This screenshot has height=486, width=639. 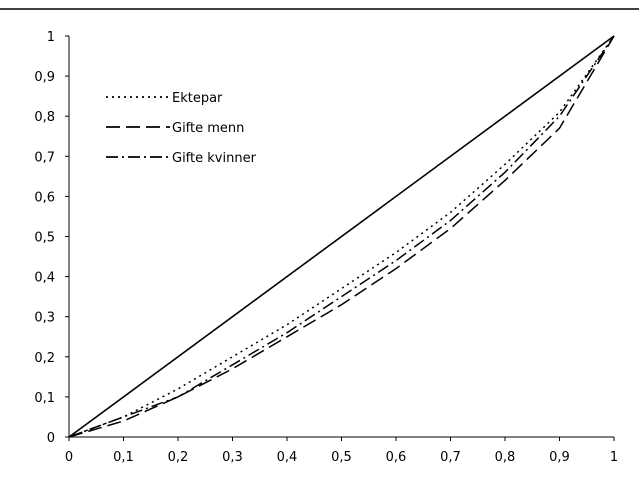 I want to click on y-tick-label: 1, so click(x=51, y=37).